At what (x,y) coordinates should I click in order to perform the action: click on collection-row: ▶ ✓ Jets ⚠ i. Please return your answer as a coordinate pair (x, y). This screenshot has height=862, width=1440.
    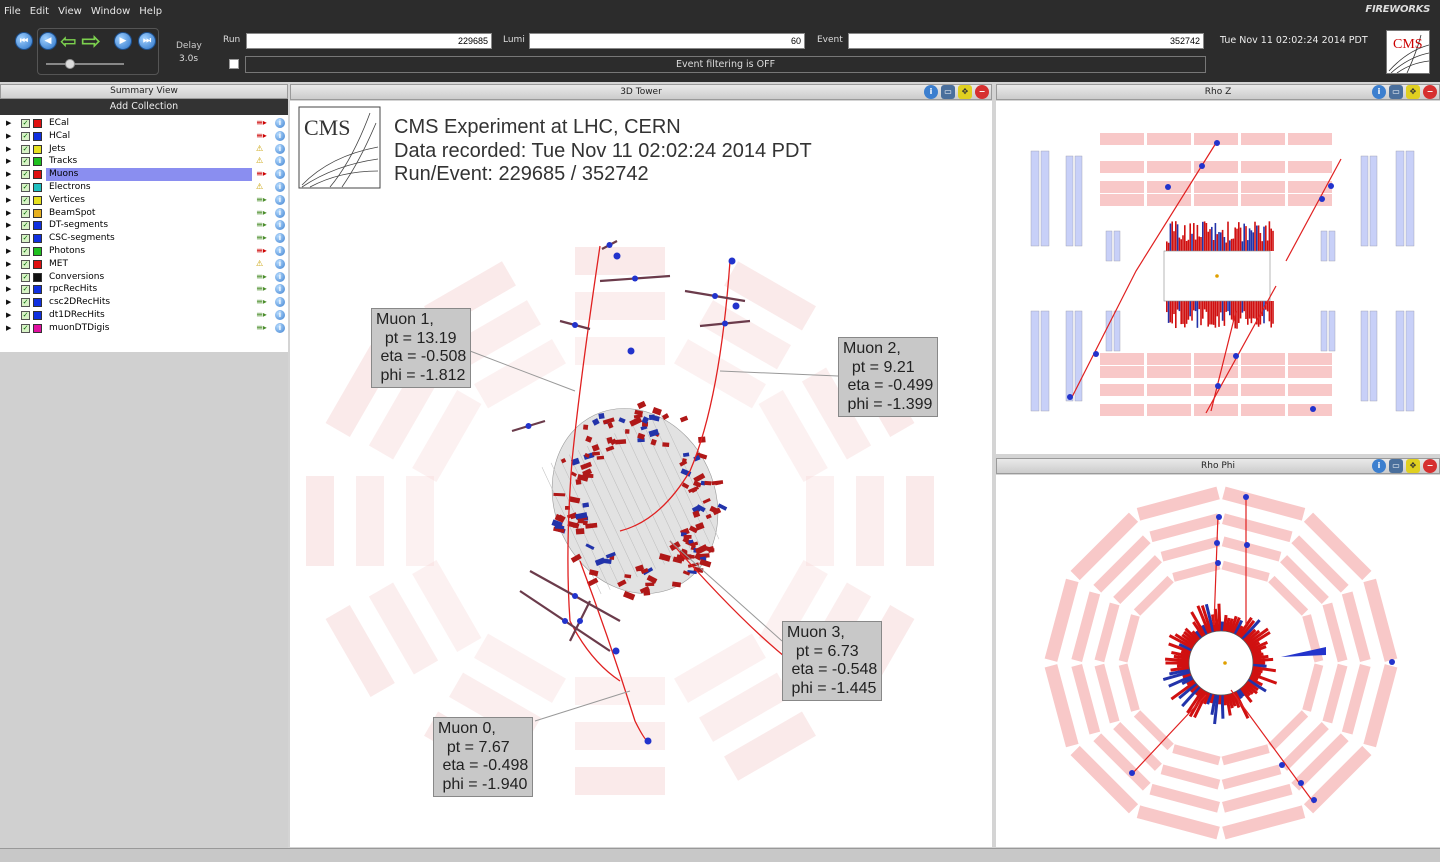
    Looking at the image, I should click on (144, 149).